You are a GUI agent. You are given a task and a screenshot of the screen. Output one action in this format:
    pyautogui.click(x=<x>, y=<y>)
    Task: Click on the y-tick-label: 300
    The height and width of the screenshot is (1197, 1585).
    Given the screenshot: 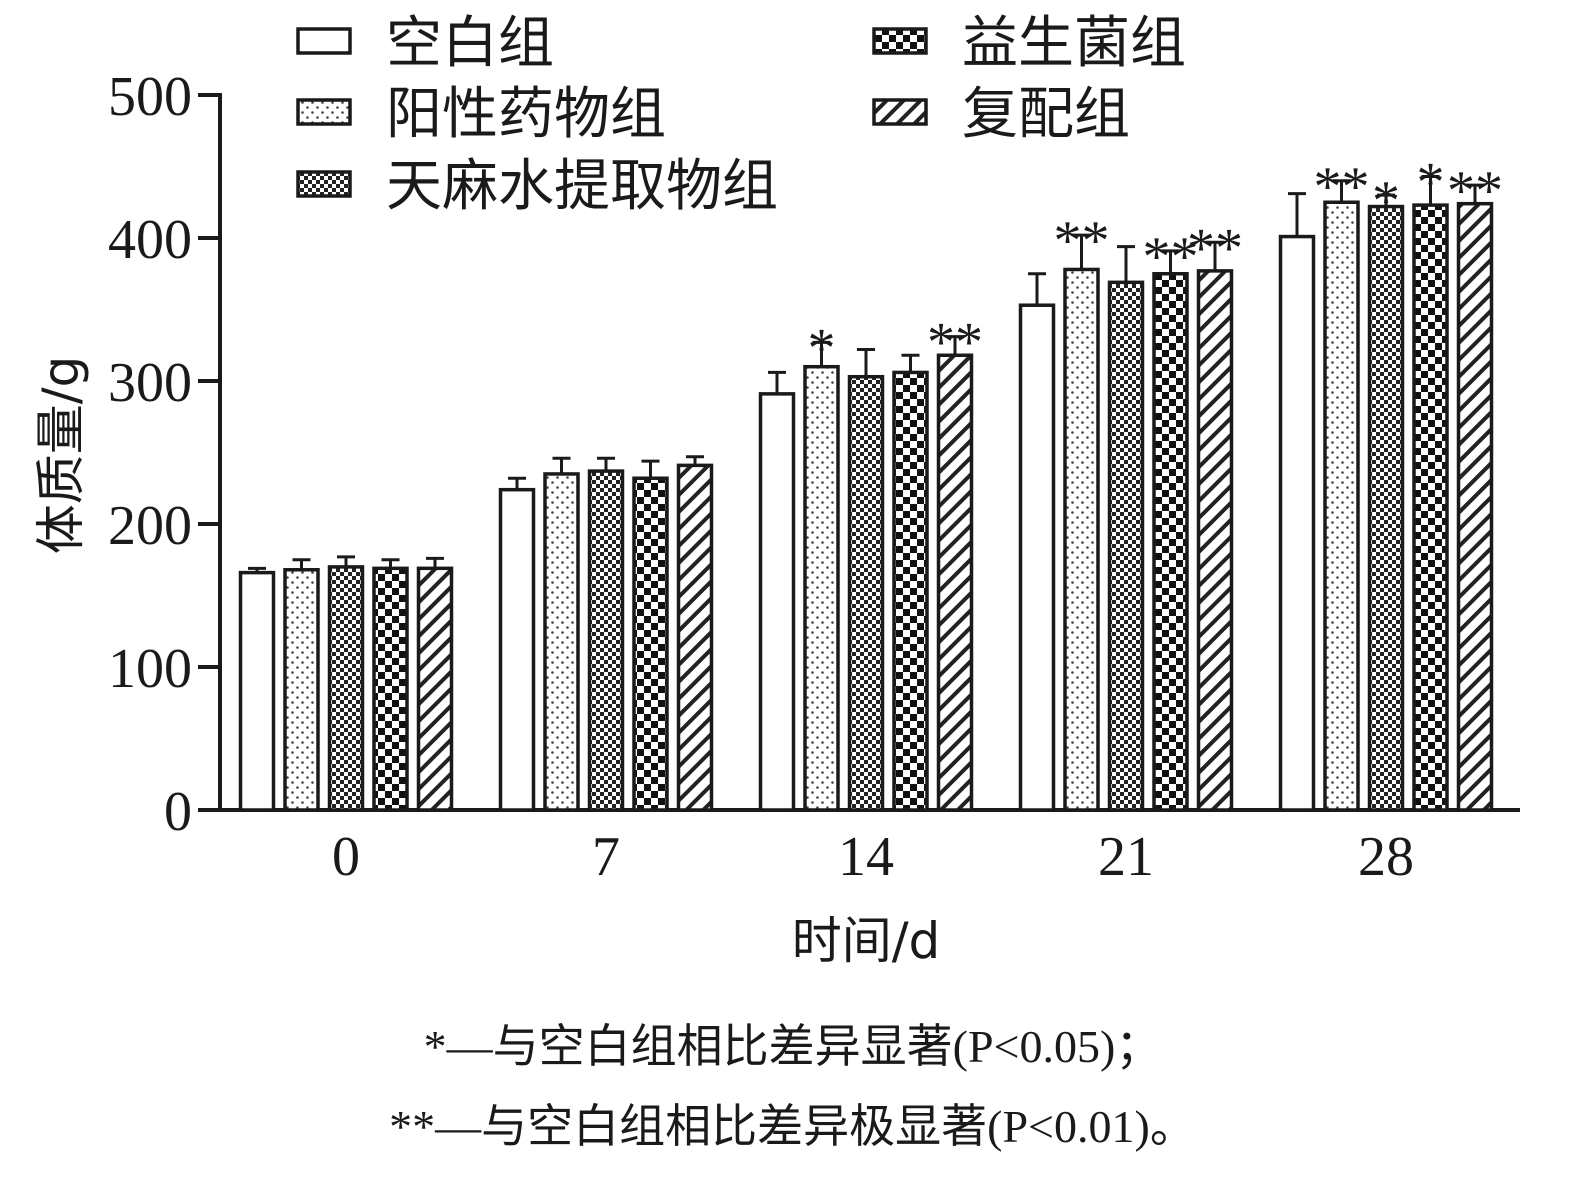 What is the action you would take?
    pyautogui.click(x=150, y=383)
    